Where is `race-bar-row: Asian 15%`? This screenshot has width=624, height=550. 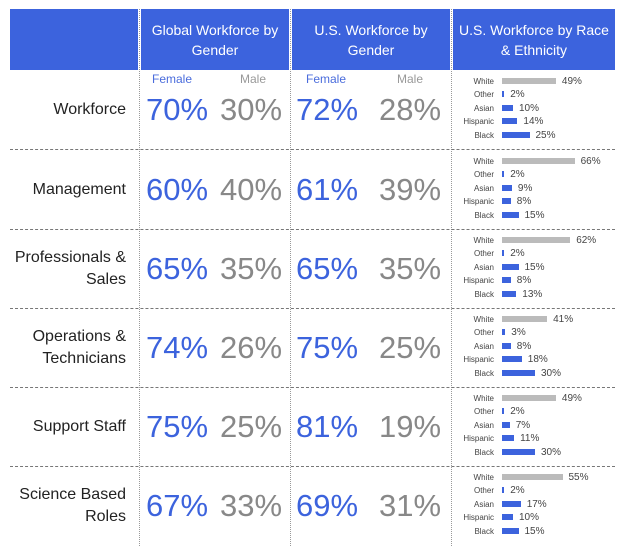
race-bar-row: Asian 15% is located at coordinates (534, 267).